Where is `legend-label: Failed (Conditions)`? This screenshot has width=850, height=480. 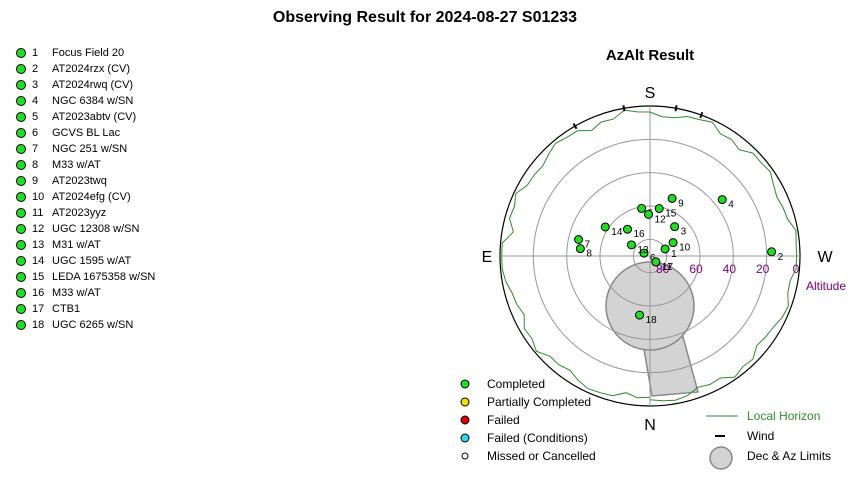 legend-label: Failed (Conditions) is located at coordinates (537, 438).